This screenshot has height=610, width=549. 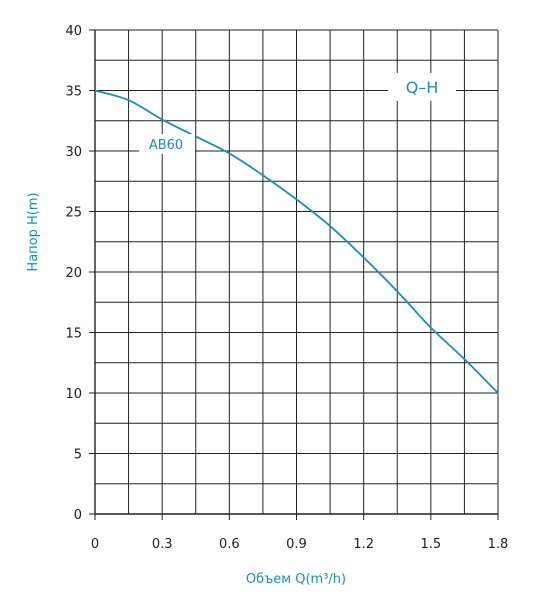 I want to click on y-tick-labels: 0 5 10 15 20 25 30 35 40, so click(x=80, y=273).